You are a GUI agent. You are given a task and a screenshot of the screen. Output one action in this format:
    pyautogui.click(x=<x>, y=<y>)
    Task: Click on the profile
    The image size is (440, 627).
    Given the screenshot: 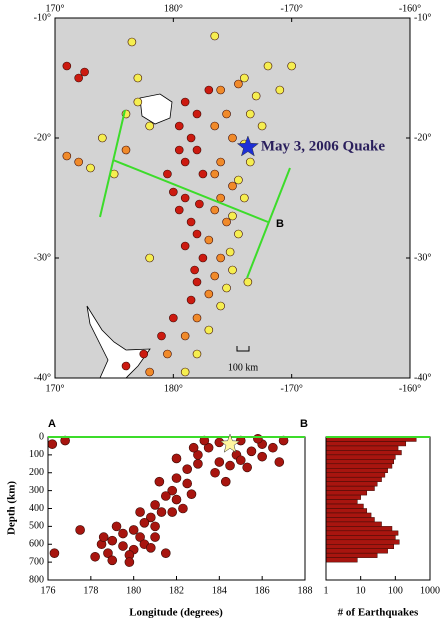 What is the action you would take?
    pyautogui.click(x=195, y=194)
    